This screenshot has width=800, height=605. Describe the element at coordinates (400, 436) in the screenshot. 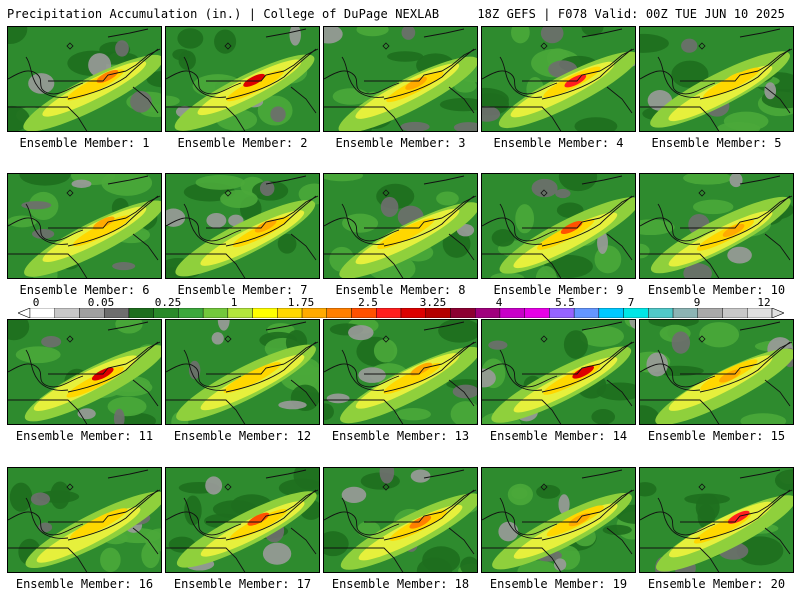

I see `ensemble-member-label: Ensemble Member: 13` at that location.